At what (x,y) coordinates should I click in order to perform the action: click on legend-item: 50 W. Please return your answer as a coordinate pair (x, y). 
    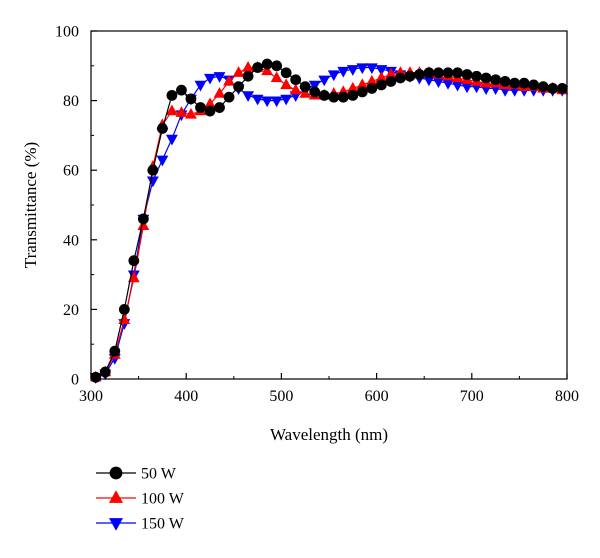
    Looking at the image, I should click on (136, 474).